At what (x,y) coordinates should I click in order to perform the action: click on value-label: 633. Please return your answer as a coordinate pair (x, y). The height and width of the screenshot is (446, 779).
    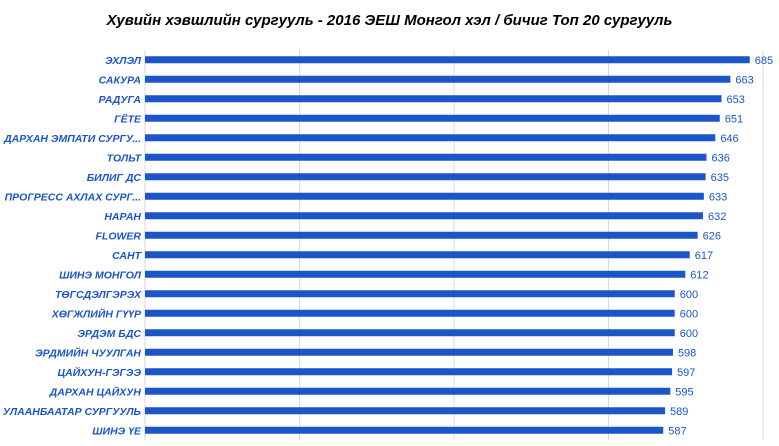
    Looking at the image, I should click on (718, 197).